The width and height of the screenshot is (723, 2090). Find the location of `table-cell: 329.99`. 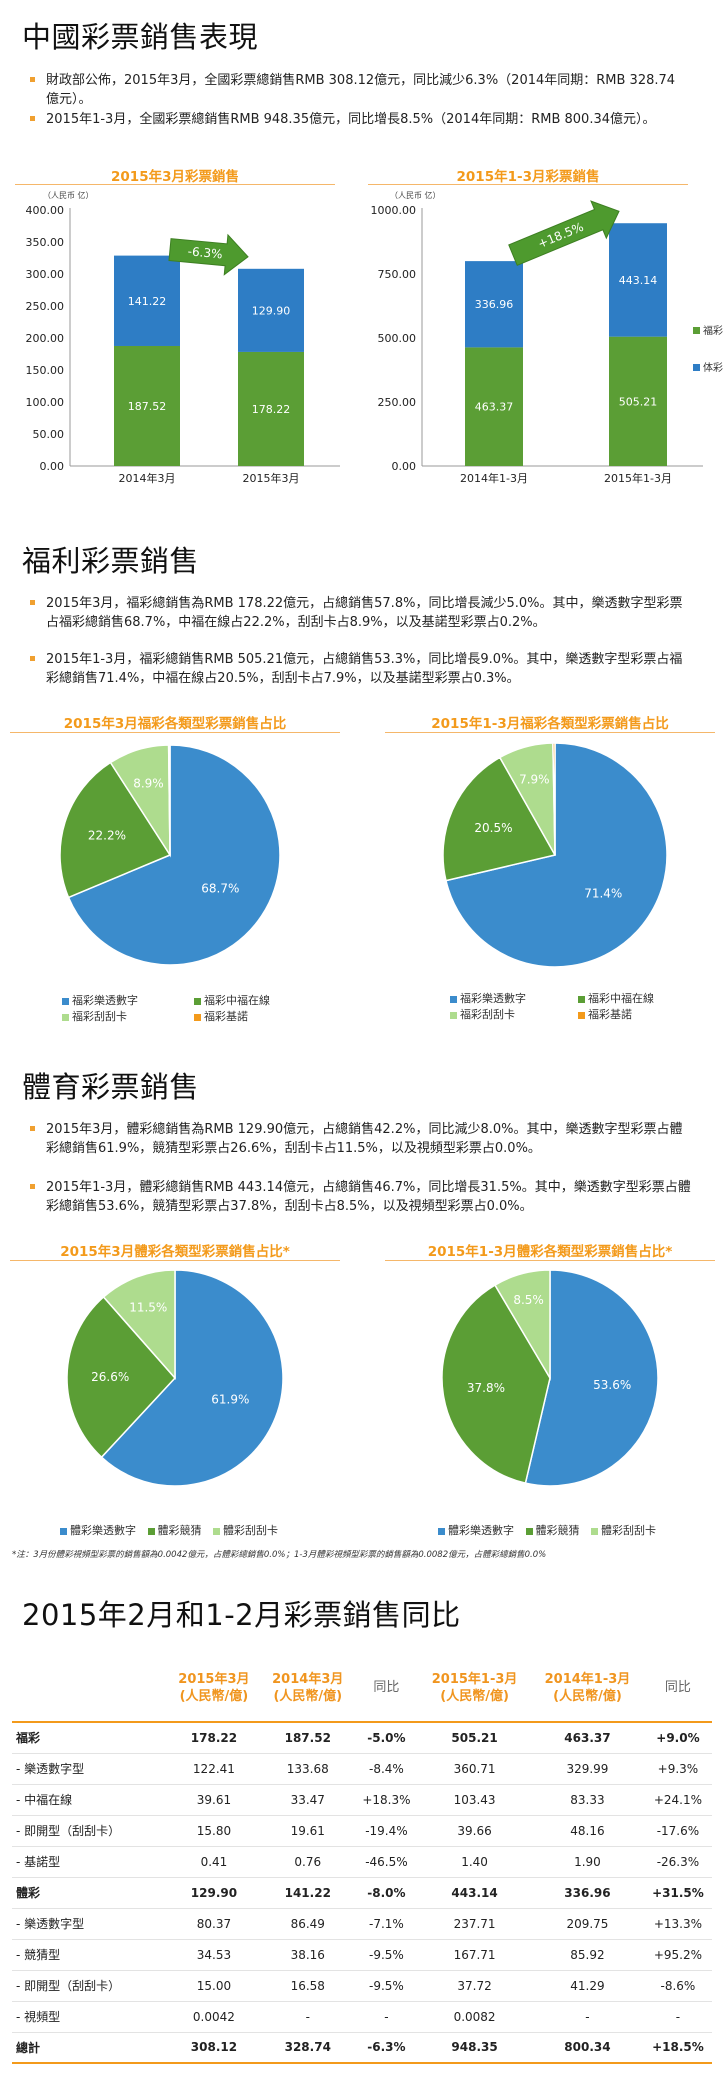

table-cell: 329.99 is located at coordinates (587, 1769).